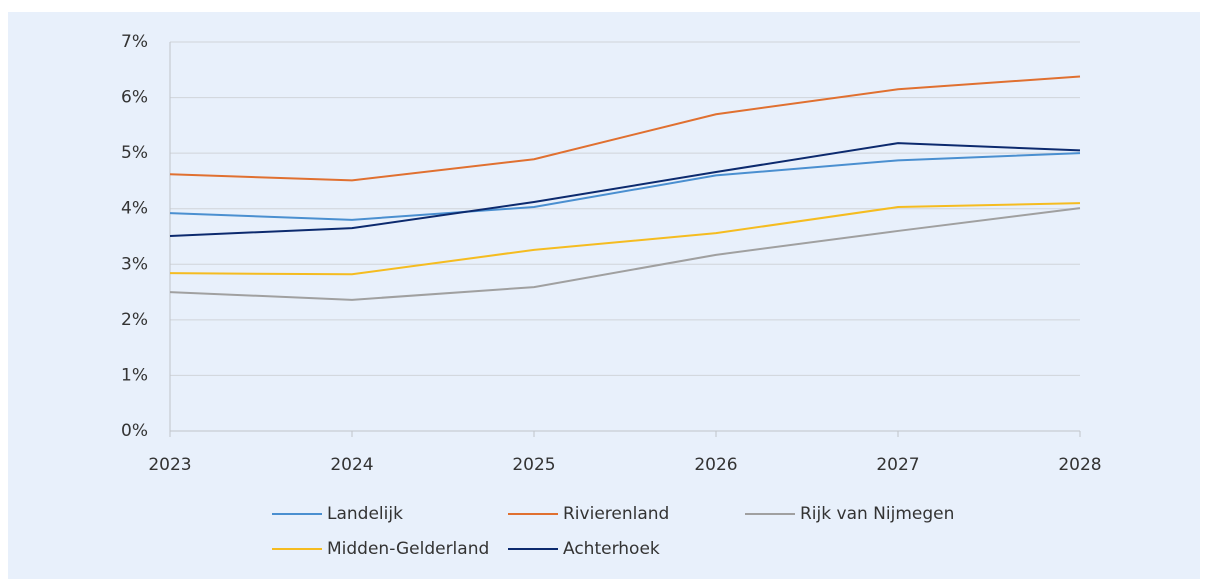 The width and height of the screenshot is (1213, 579). I want to click on x-tick-label: 2023, so click(169, 465).